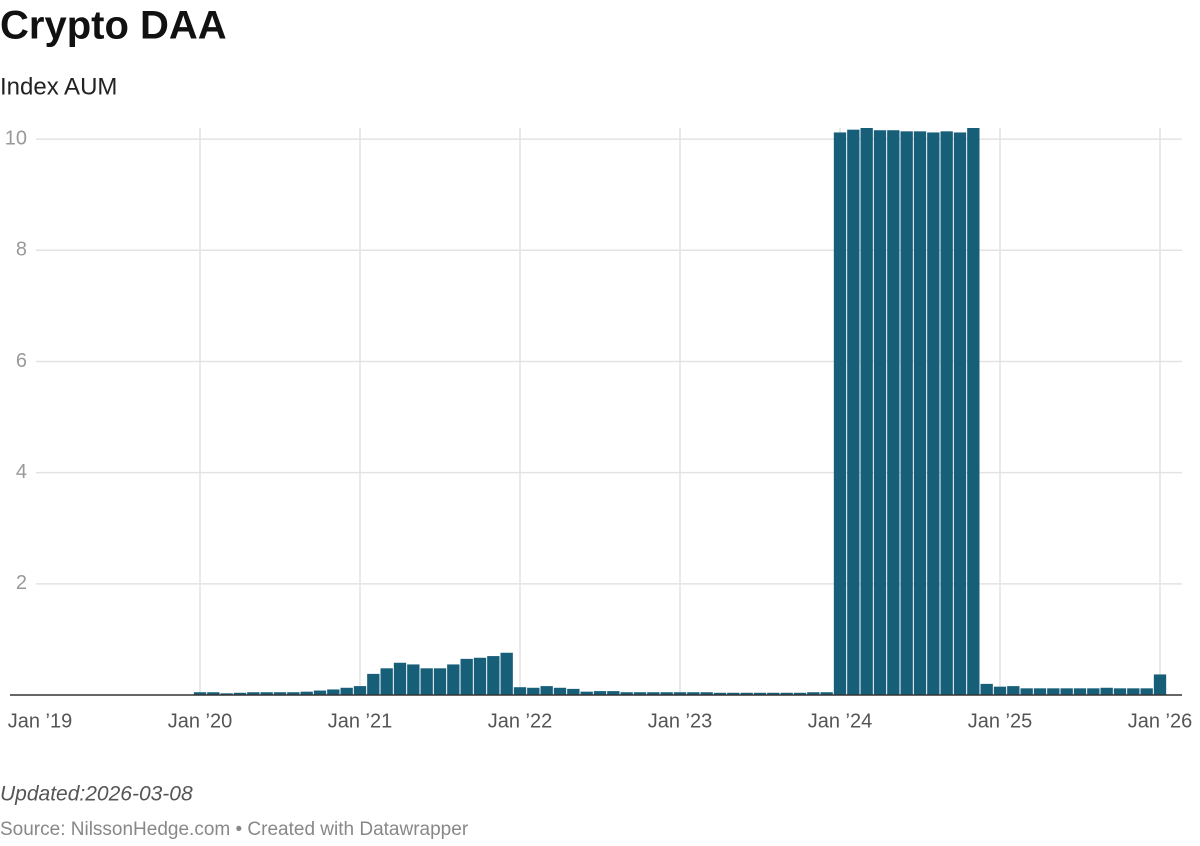 This screenshot has height=846, width=1200. I want to click on y-tick-label: 2, so click(21, 583).